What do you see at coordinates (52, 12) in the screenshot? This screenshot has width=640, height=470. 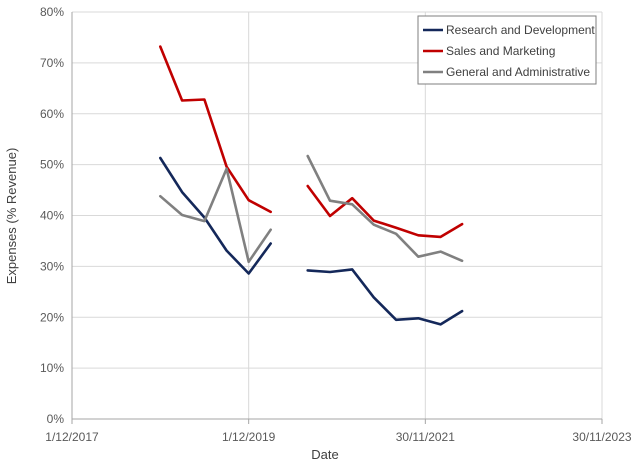 I see `y-tick-label: 80%` at bounding box center [52, 12].